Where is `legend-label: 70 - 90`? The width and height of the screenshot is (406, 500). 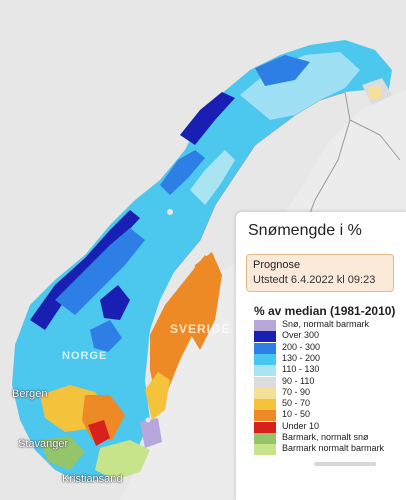 legend-label: 70 - 90 is located at coordinates (296, 391).